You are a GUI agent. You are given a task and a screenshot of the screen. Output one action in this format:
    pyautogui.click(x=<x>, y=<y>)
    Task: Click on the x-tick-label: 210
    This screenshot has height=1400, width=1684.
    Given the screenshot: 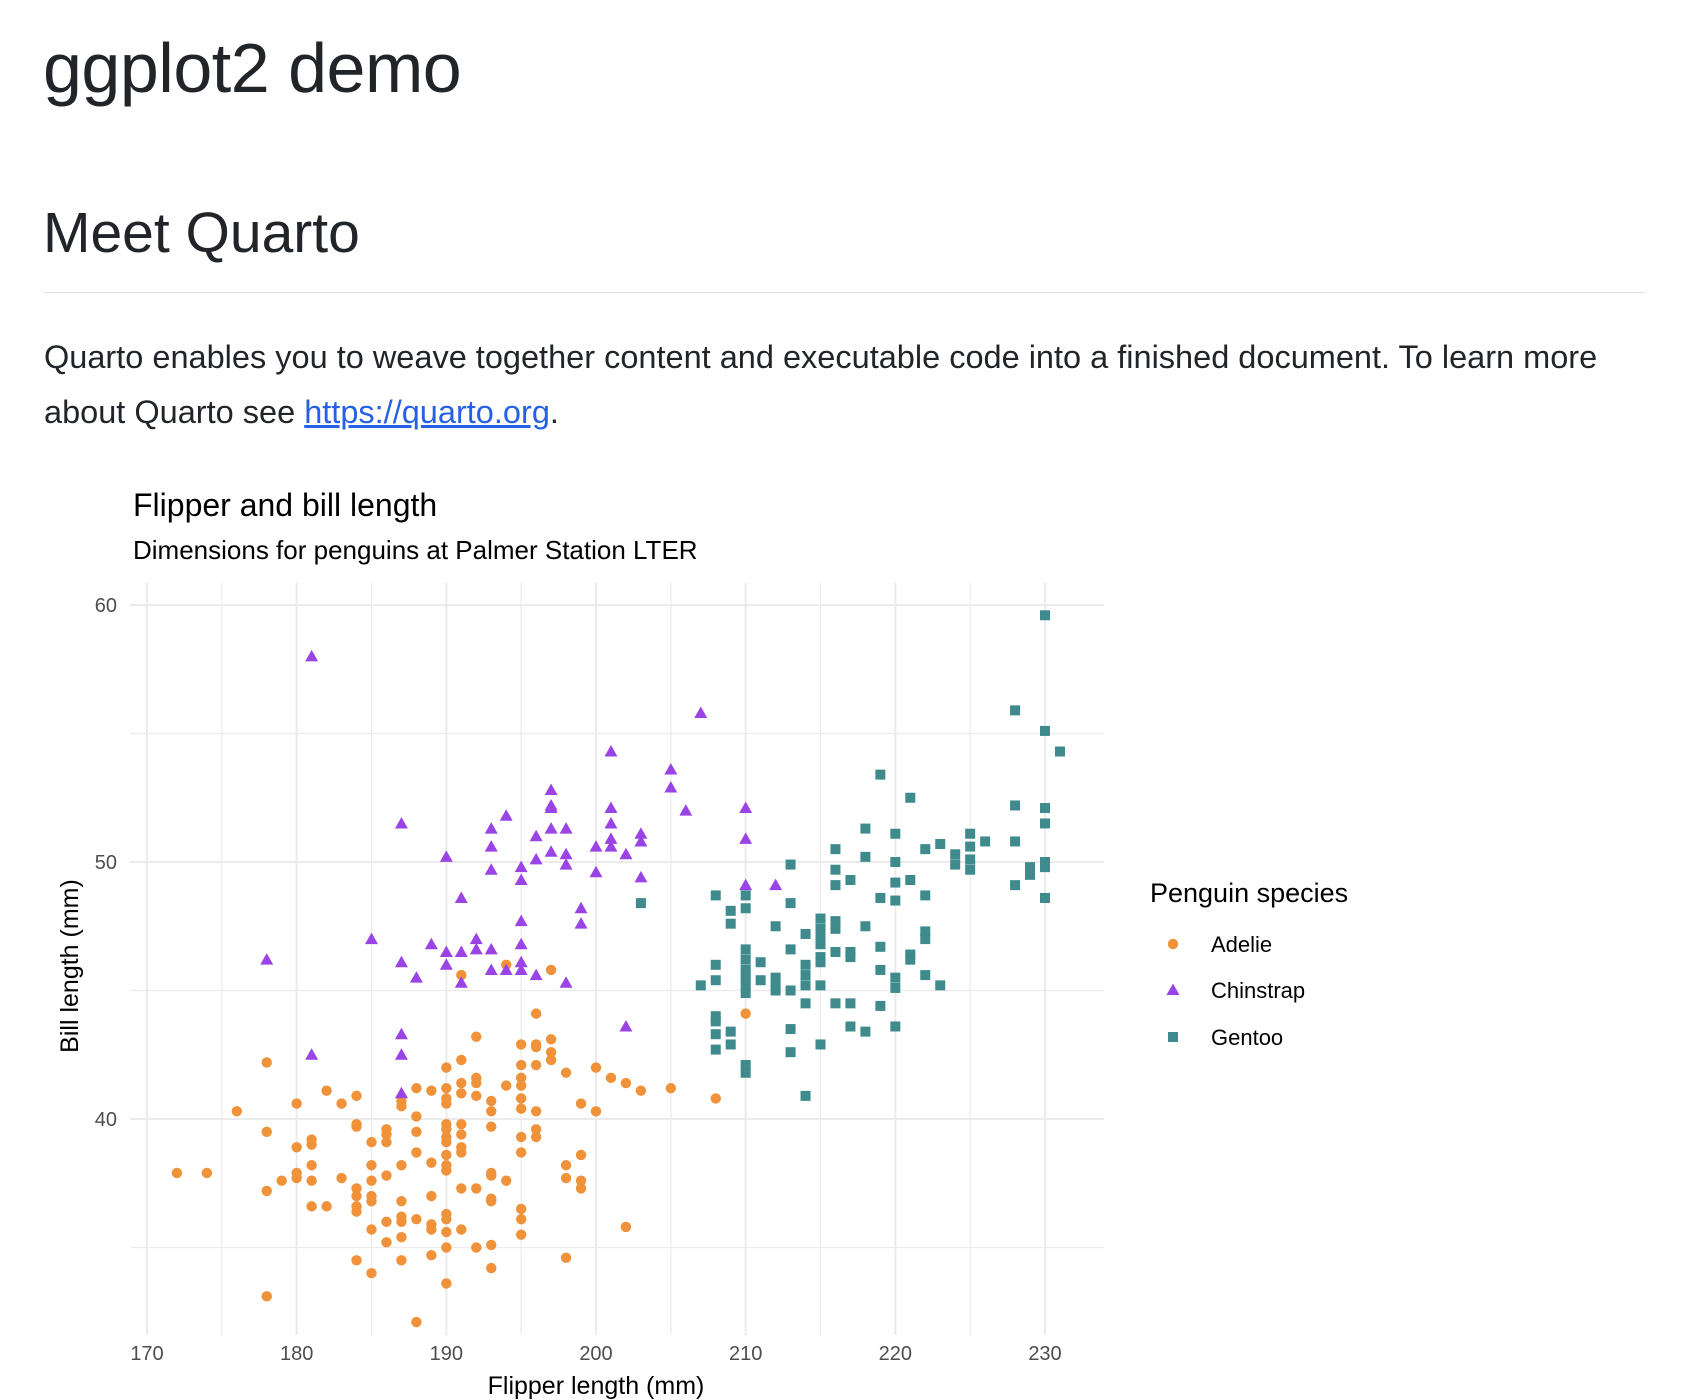 What is the action you would take?
    pyautogui.click(x=745, y=1354)
    